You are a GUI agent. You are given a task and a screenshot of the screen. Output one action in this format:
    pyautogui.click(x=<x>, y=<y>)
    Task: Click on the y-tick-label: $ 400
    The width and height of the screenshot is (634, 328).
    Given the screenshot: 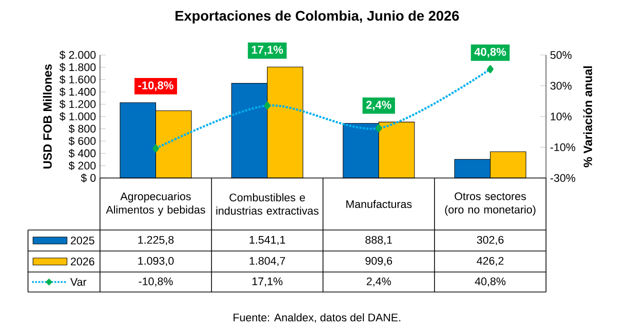 What is the action you would take?
    pyautogui.click(x=82, y=153)
    